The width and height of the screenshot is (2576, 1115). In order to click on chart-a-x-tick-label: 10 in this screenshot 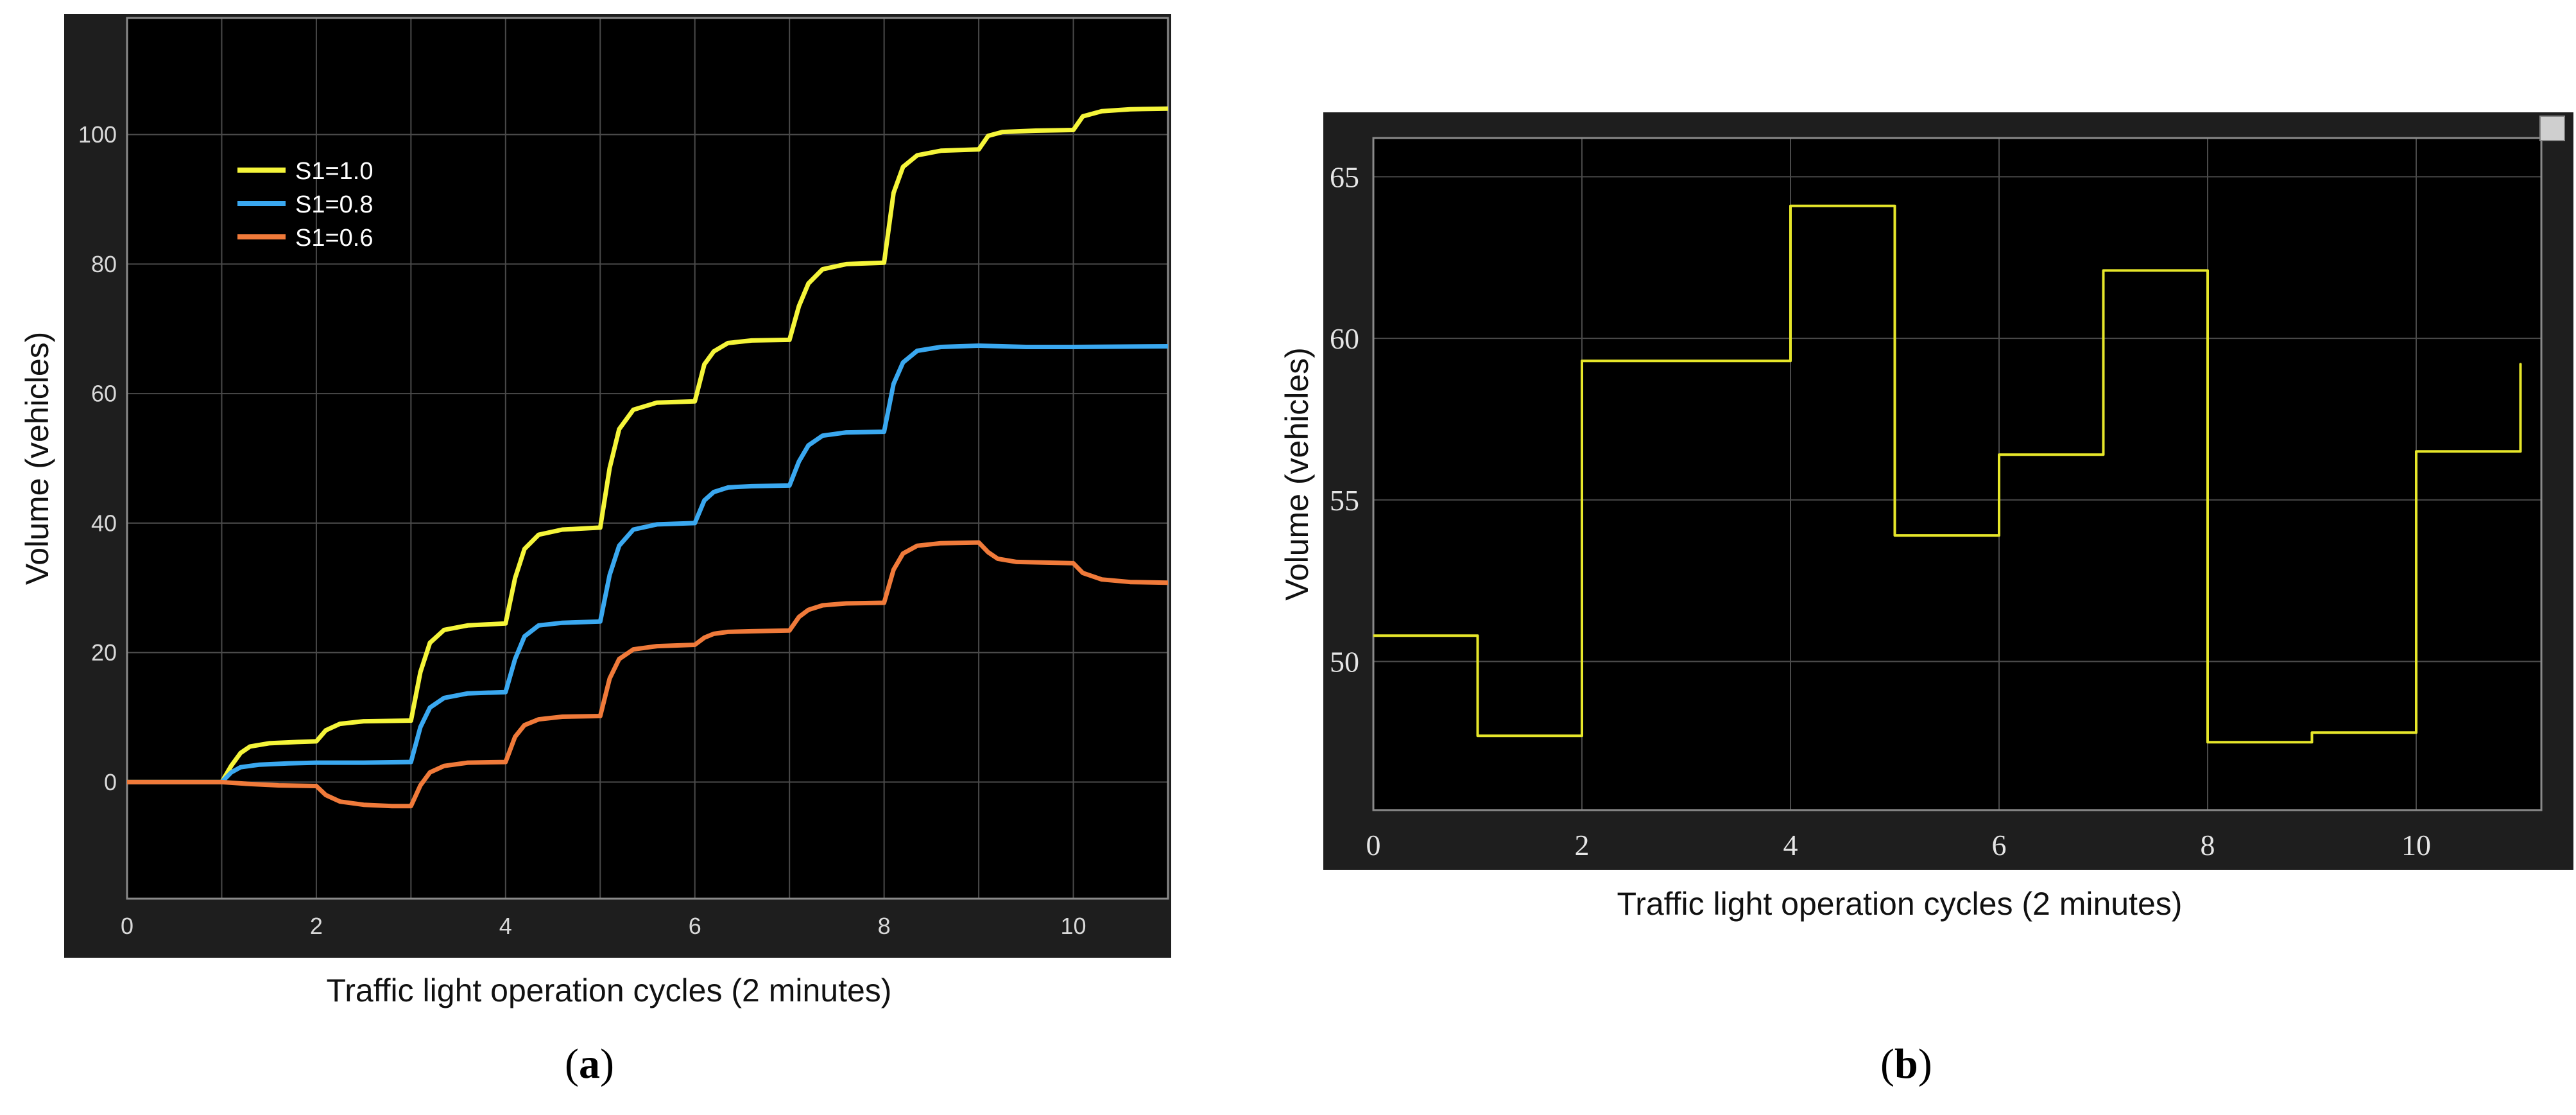, I will do `click(1073, 926)`.